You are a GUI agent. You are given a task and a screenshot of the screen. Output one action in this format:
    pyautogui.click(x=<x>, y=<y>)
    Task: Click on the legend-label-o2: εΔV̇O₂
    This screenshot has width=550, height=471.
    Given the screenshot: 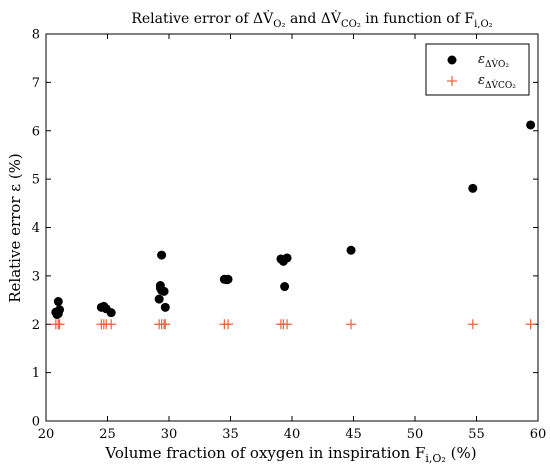 What is the action you would take?
    pyautogui.click(x=493, y=61)
    